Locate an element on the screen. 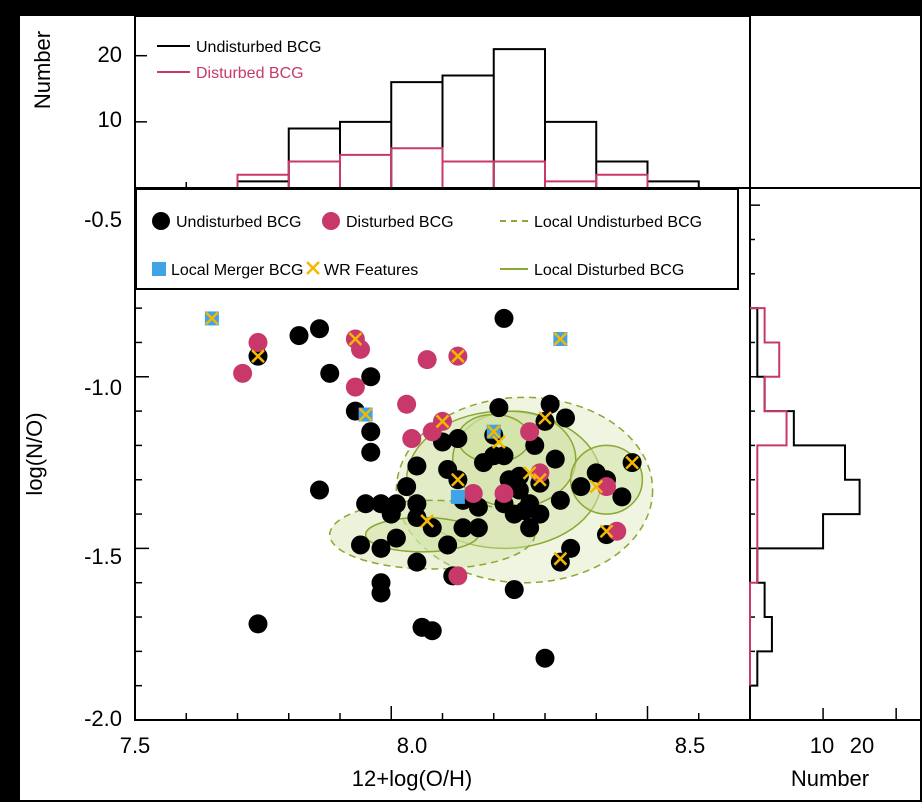  main-x-tick-label-8-0: 8.0 is located at coordinates (412, 745).